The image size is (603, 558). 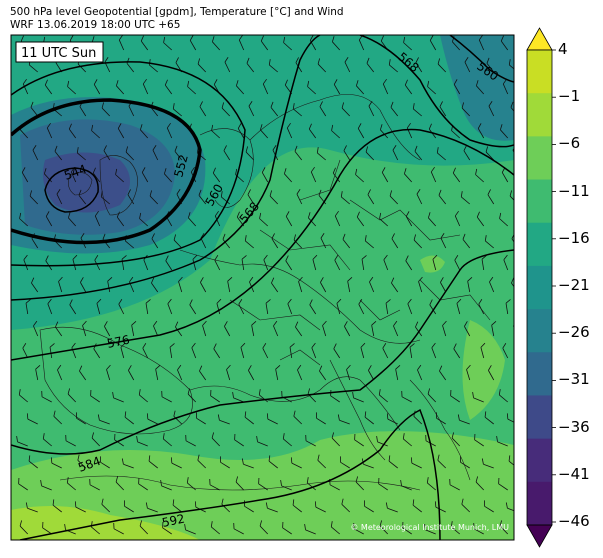 I want to click on contour-label: 576, so click(x=118, y=341).